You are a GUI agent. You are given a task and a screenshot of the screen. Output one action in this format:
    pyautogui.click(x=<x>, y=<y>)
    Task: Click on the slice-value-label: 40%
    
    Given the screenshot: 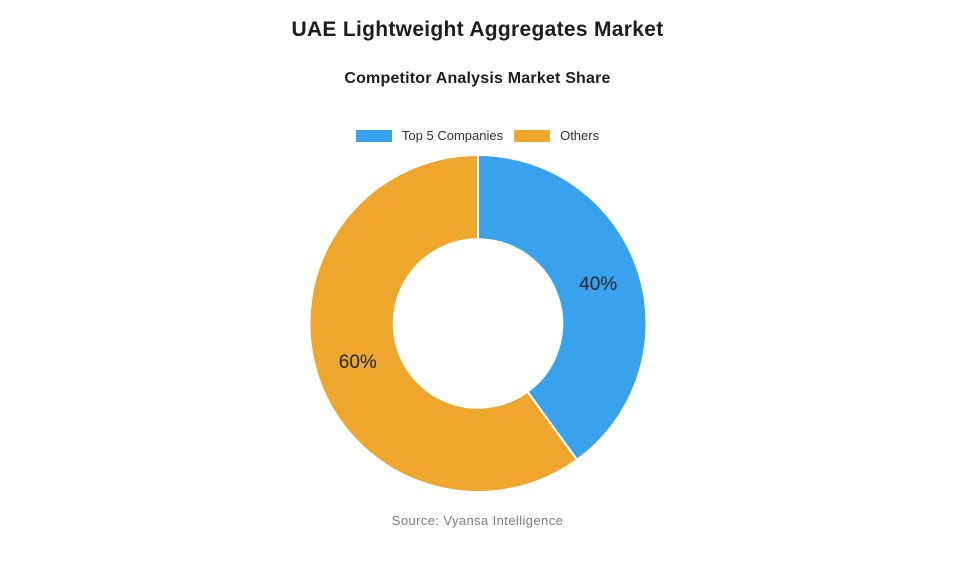 What is the action you would take?
    pyautogui.click(x=598, y=284)
    